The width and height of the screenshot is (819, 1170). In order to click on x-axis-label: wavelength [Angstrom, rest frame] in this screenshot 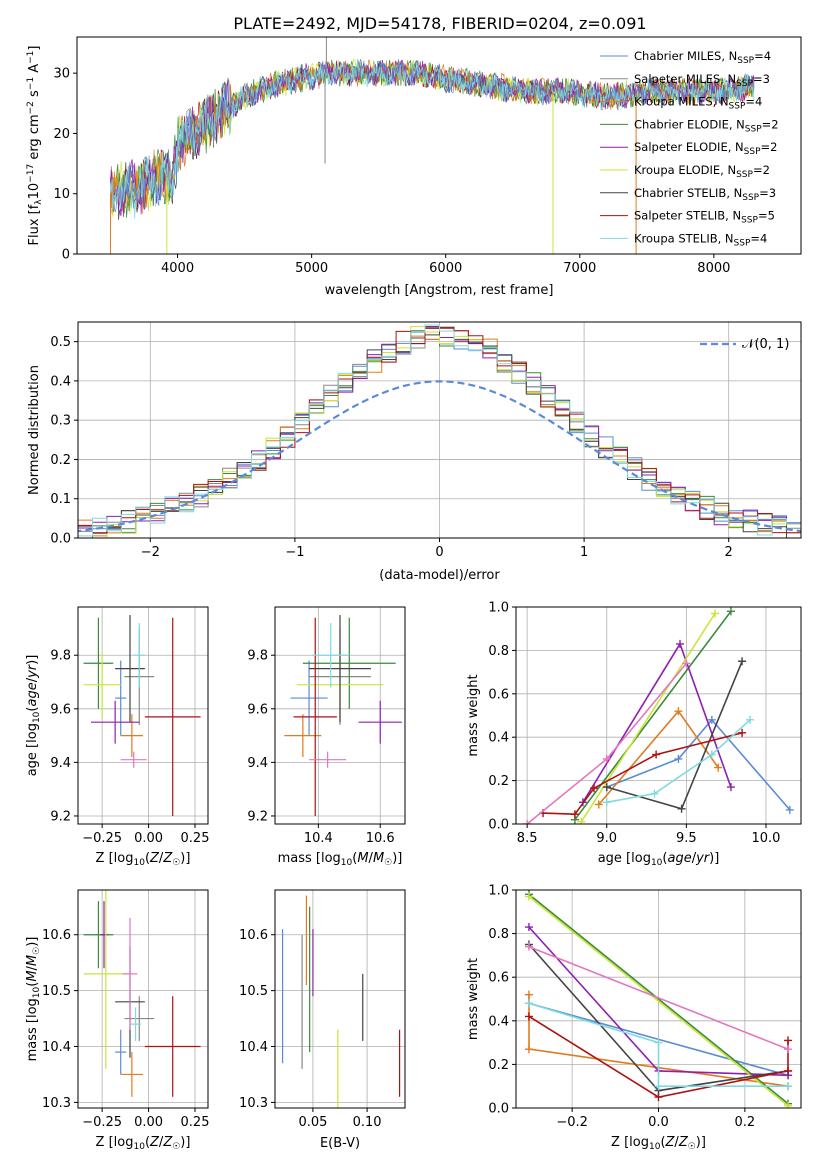, I will do `click(439, 290)`.